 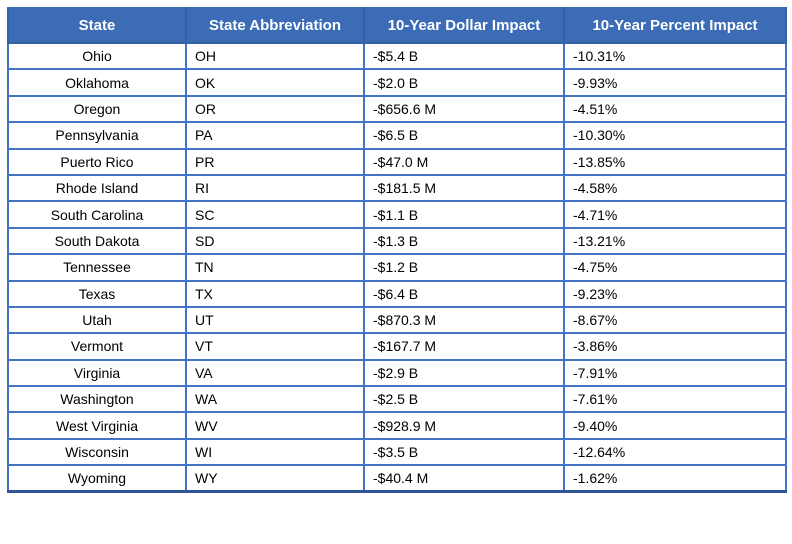 I want to click on cell-dollar-impact: -$47.0 M, so click(x=464, y=161).